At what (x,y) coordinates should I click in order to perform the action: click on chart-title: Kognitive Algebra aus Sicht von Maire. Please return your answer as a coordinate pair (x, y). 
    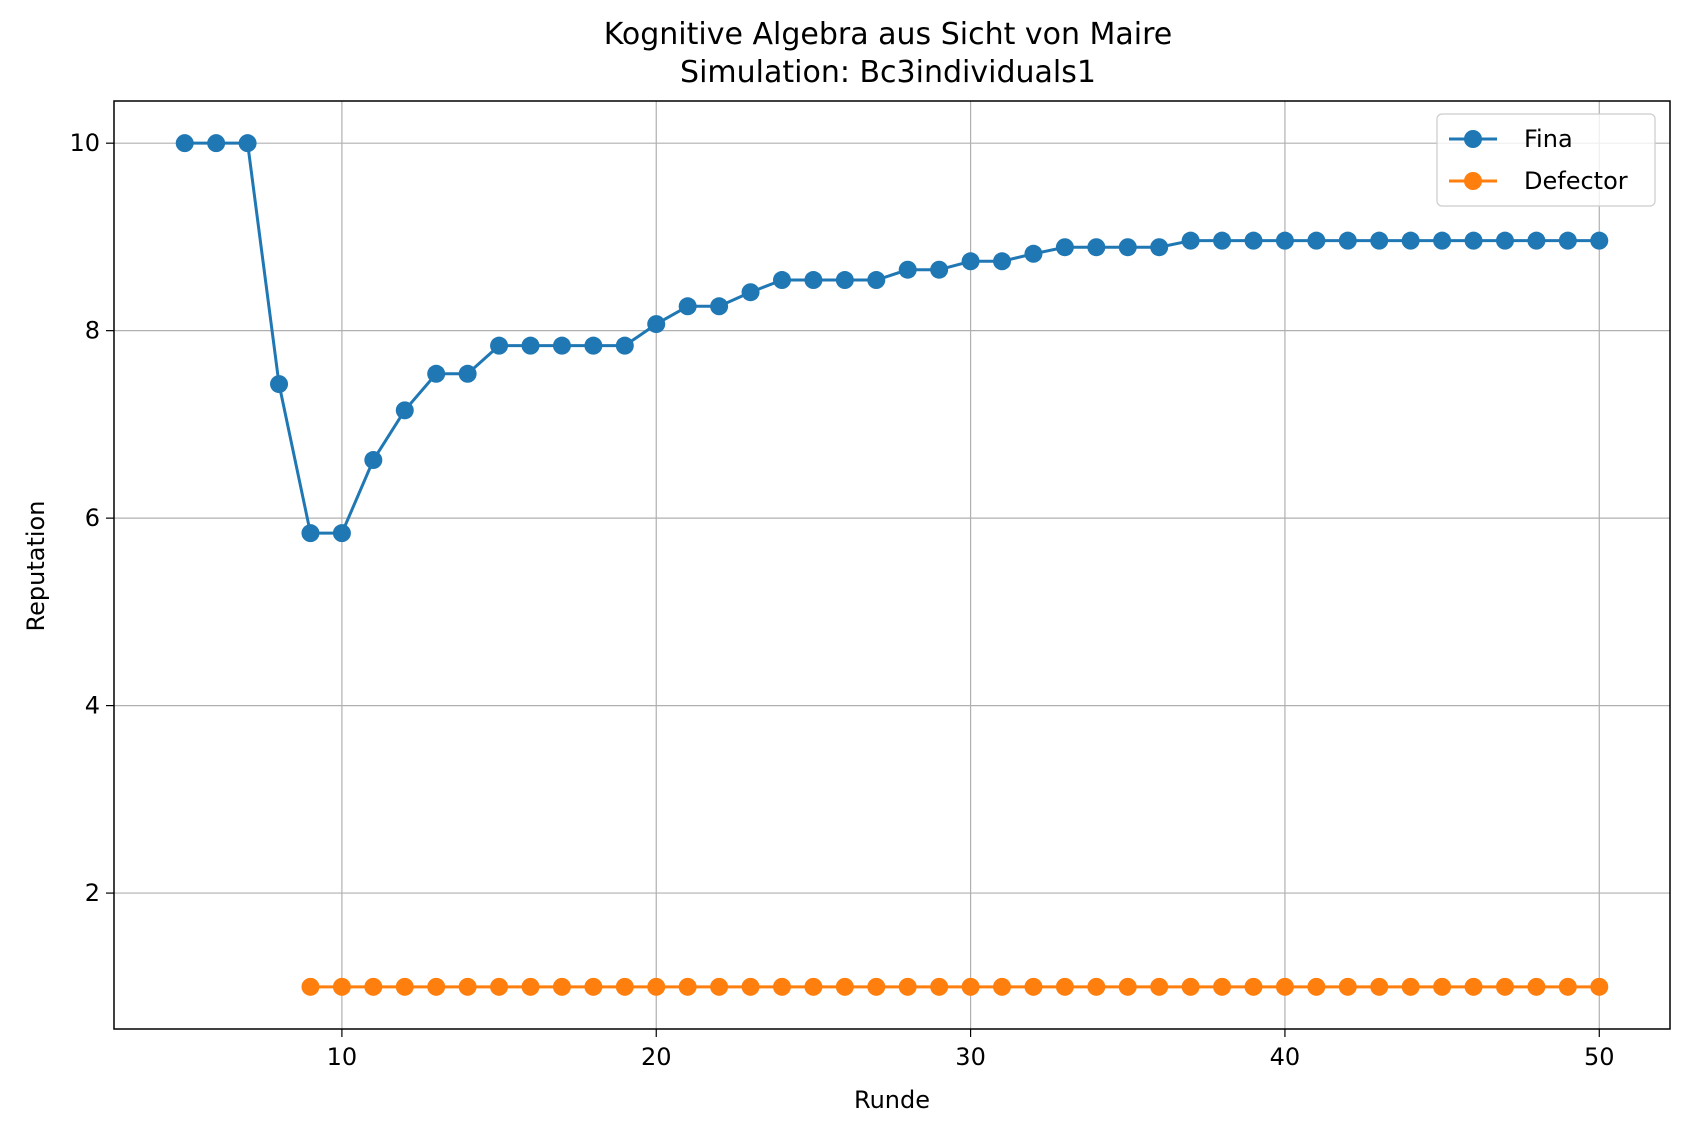
    Looking at the image, I should click on (888, 34).